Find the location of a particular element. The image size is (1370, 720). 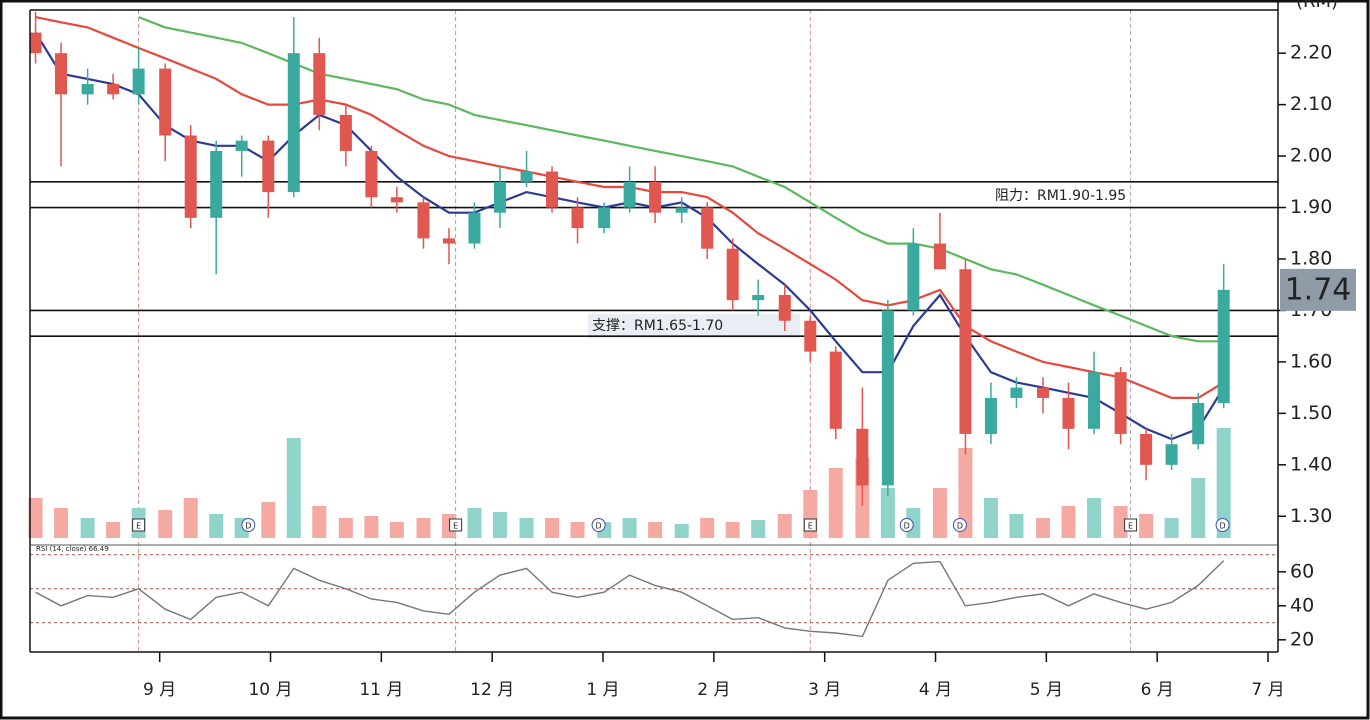

y-tick-label: 60 is located at coordinates (1302, 571).